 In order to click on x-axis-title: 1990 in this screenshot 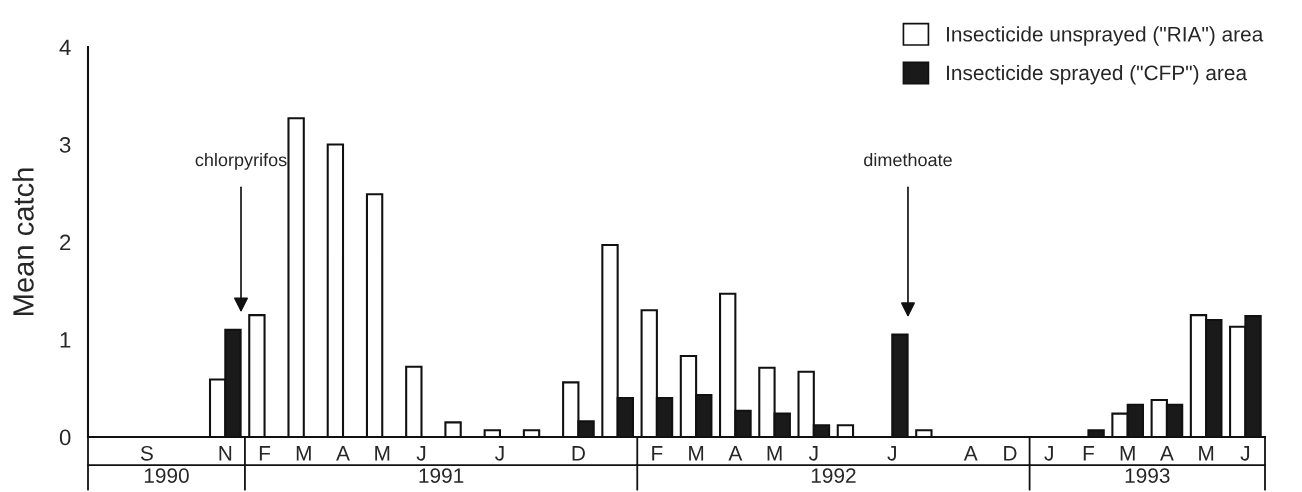, I will do `click(166, 475)`.